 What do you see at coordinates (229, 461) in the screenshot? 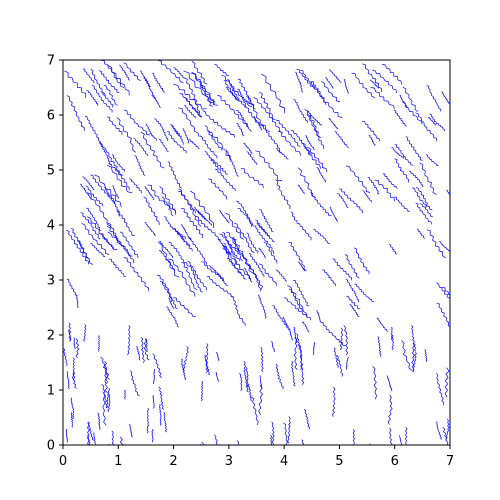
I see `x-tick-label-3: 3` at bounding box center [229, 461].